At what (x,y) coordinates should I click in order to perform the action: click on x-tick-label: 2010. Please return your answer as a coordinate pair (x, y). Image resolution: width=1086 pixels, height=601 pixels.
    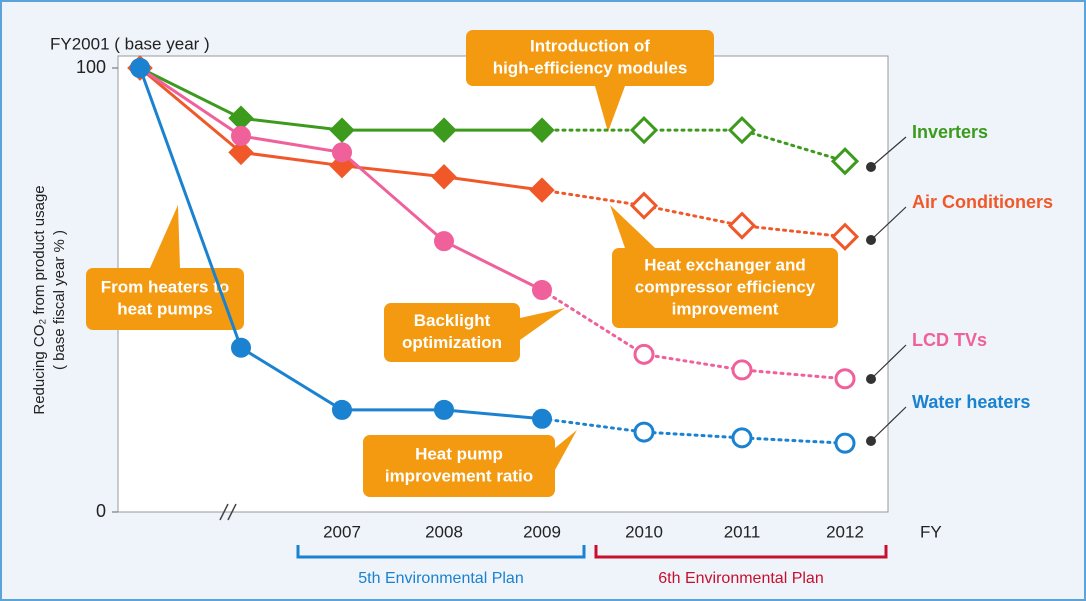
    Looking at the image, I should click on (644, 531).